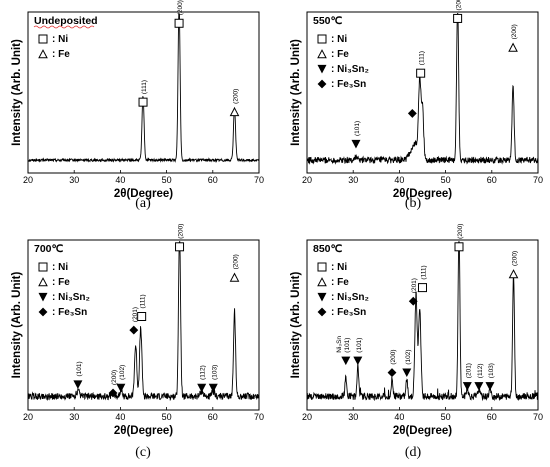  Describe the element at coordinates (413, 203) in the screenshot. I see `panel-label: (b)` at that location.